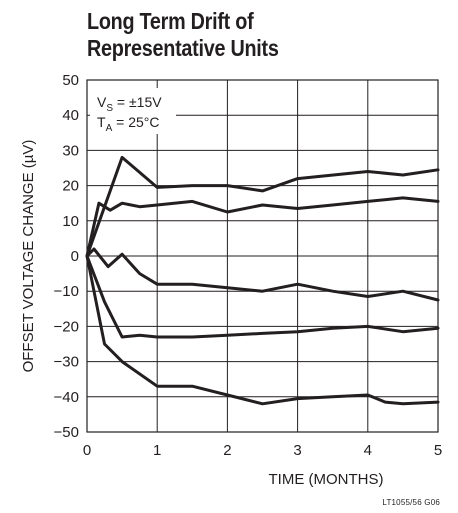 This screenshot has height=513, width=458. Describe the element at coordinates (297, 450) in the screenshot. I see `x-tick-label: 3` at that location.